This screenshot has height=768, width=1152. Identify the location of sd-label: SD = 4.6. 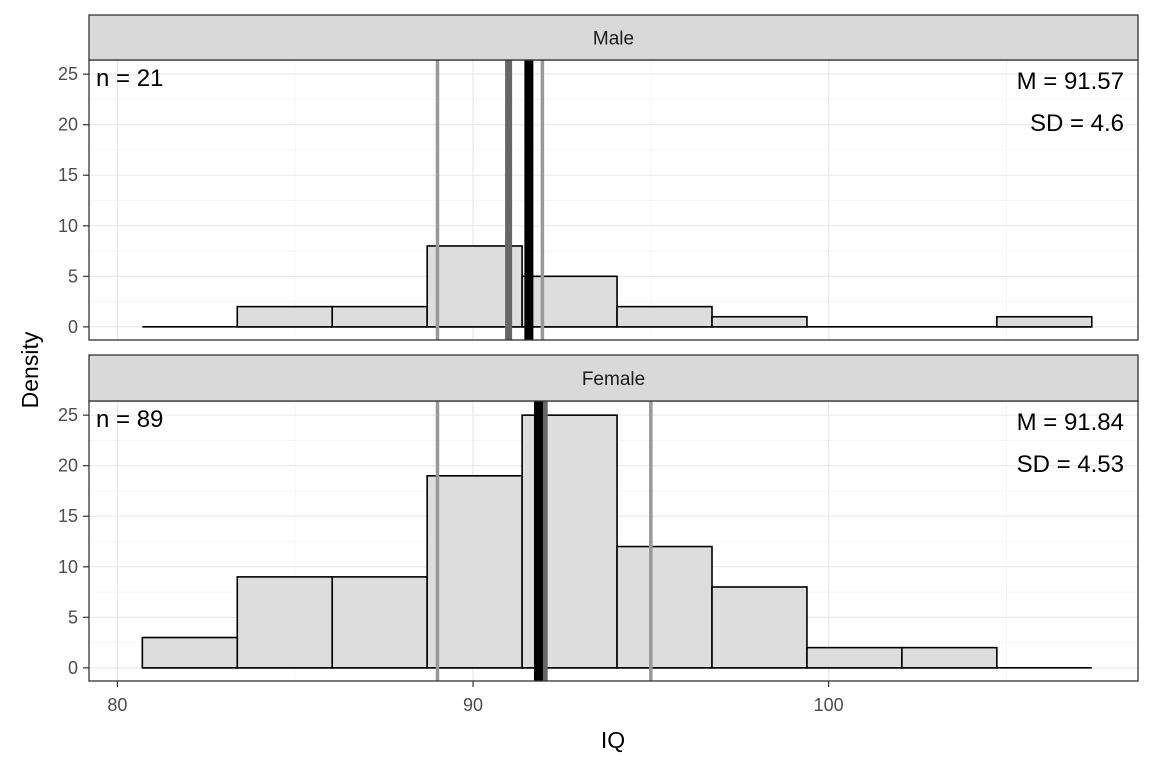
(1077, 123).